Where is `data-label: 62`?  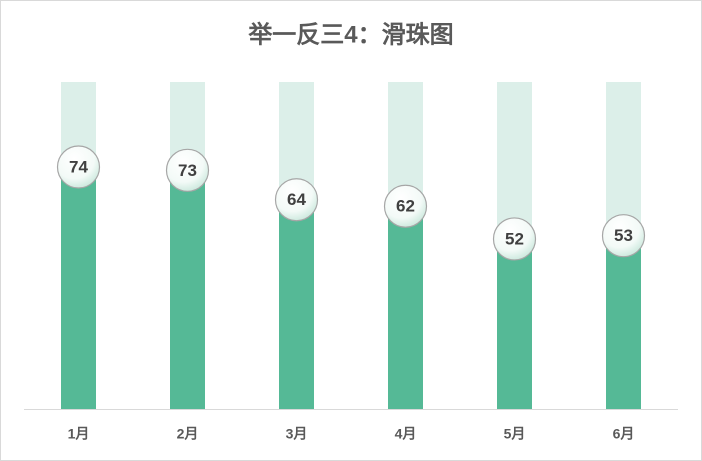 data-label: 62 is located at coordinates (405, 206).